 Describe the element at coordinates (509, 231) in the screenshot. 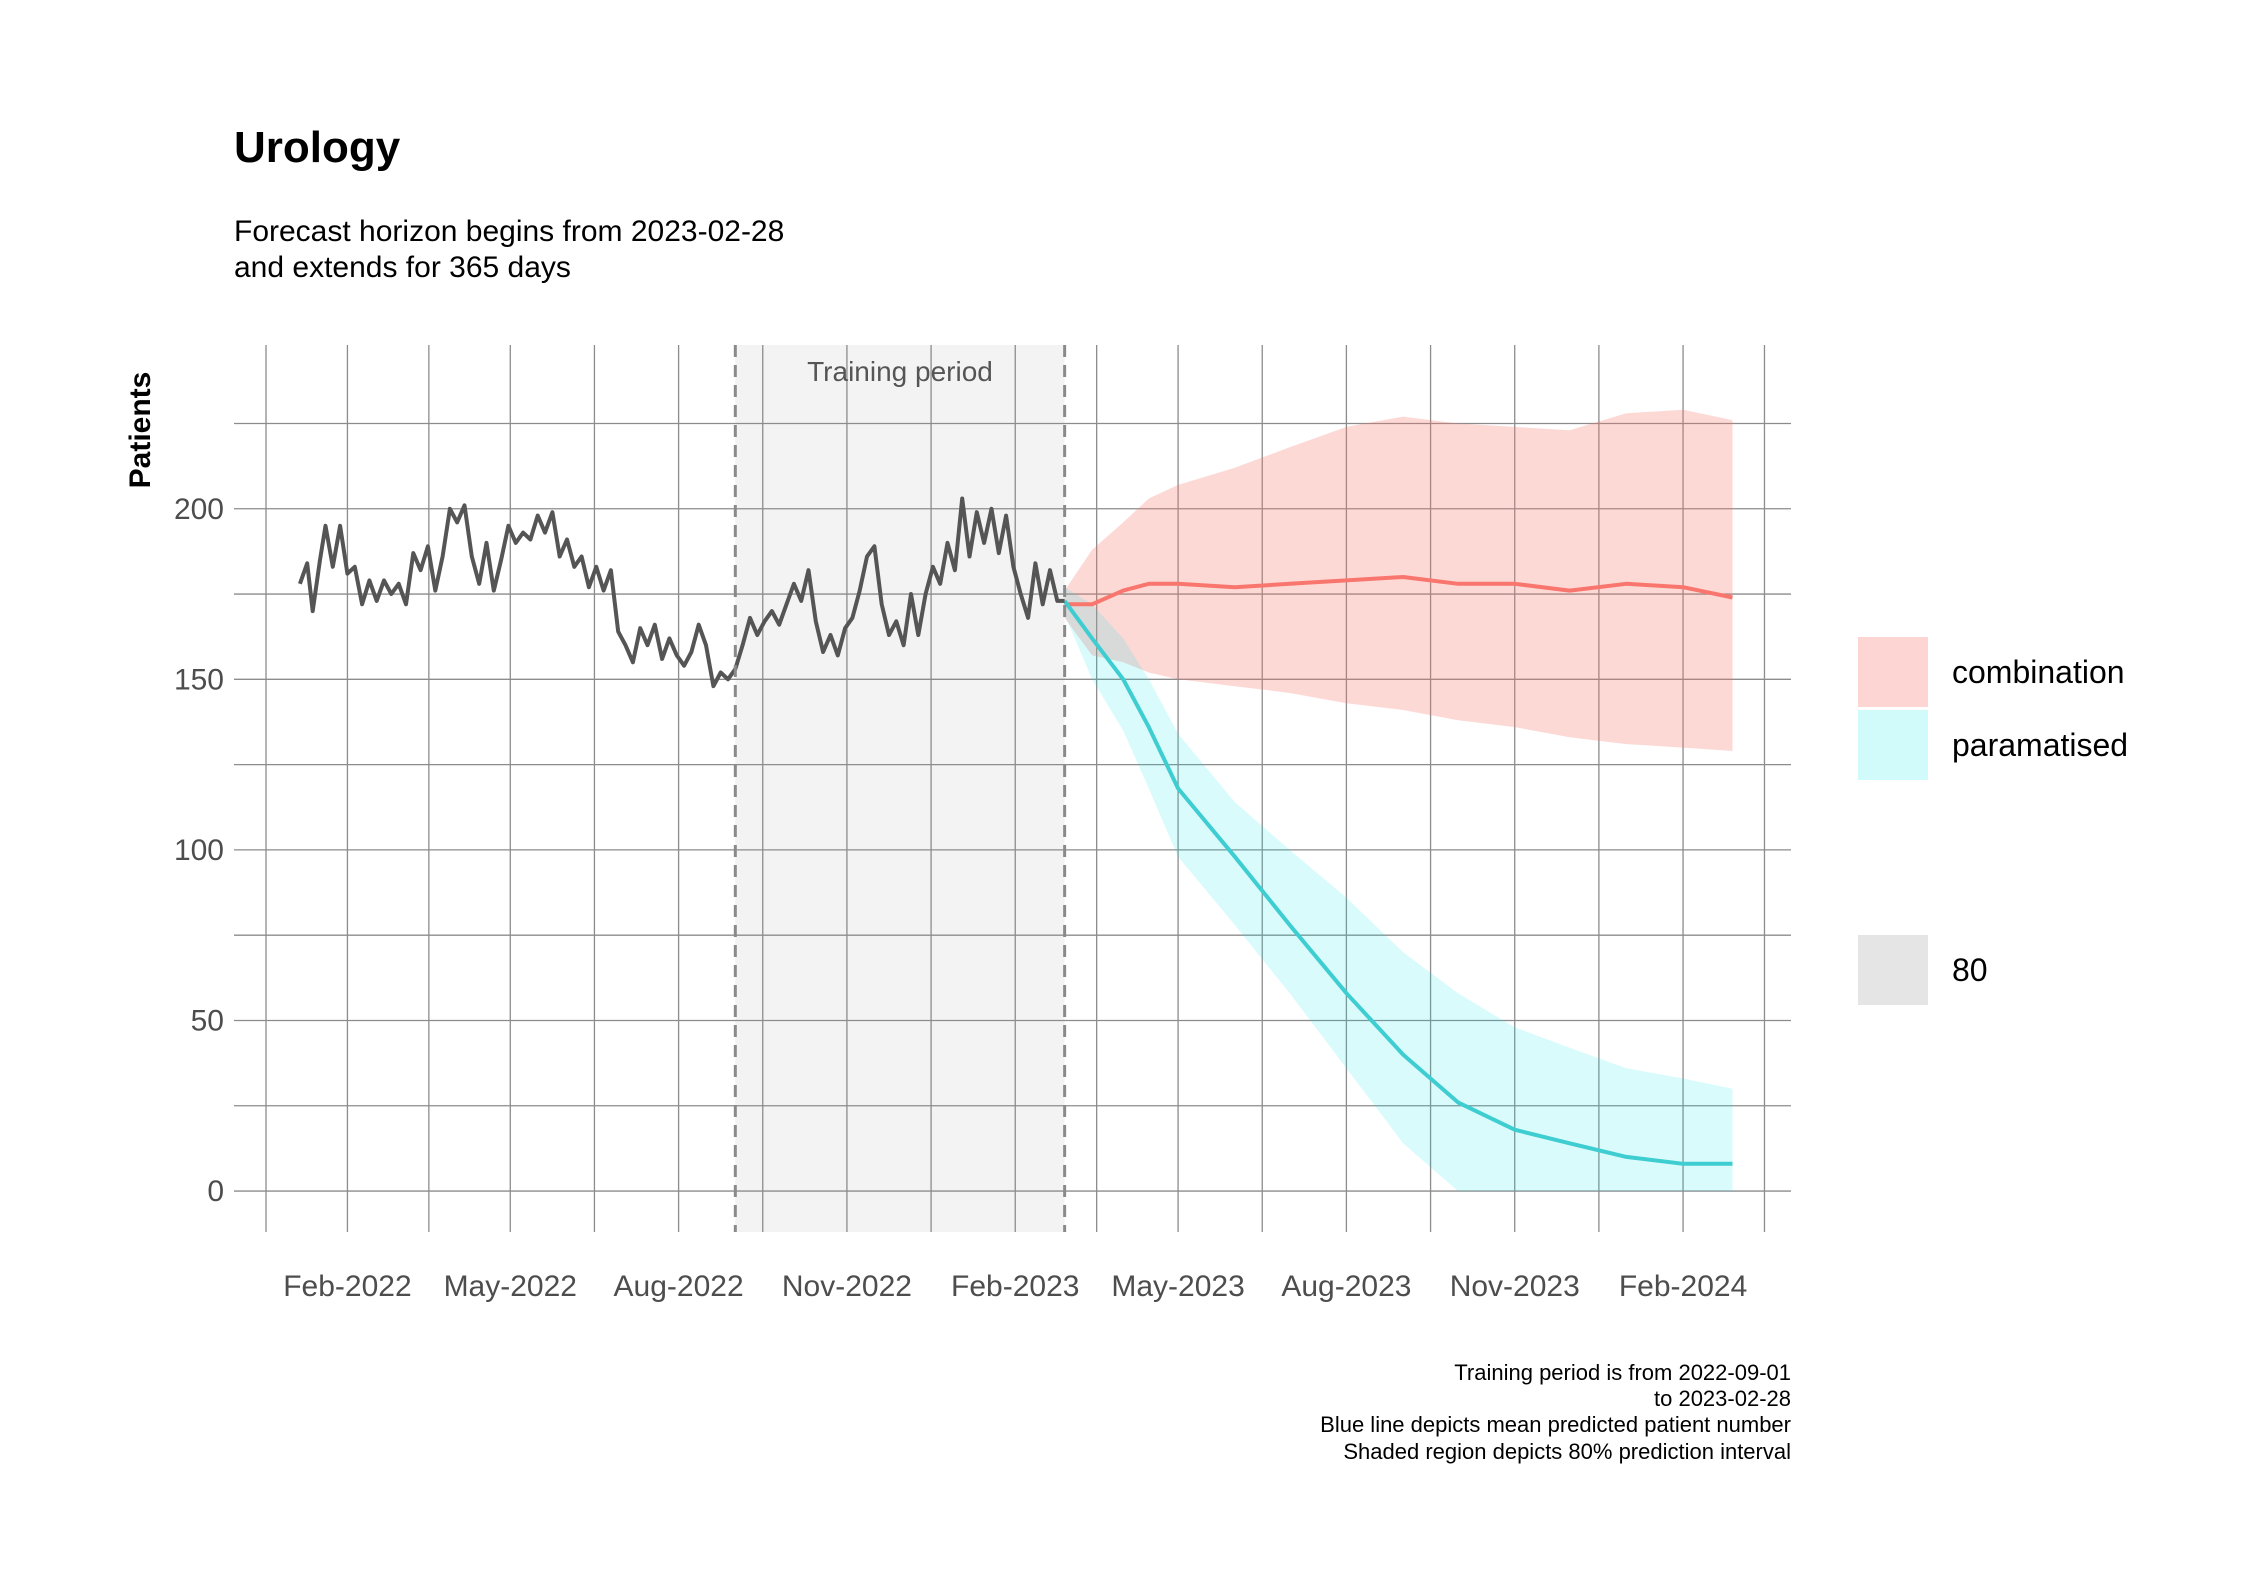

I see `chart-subtitle-line-1: Forecast horizon begins from 2023-02-28` at that location.